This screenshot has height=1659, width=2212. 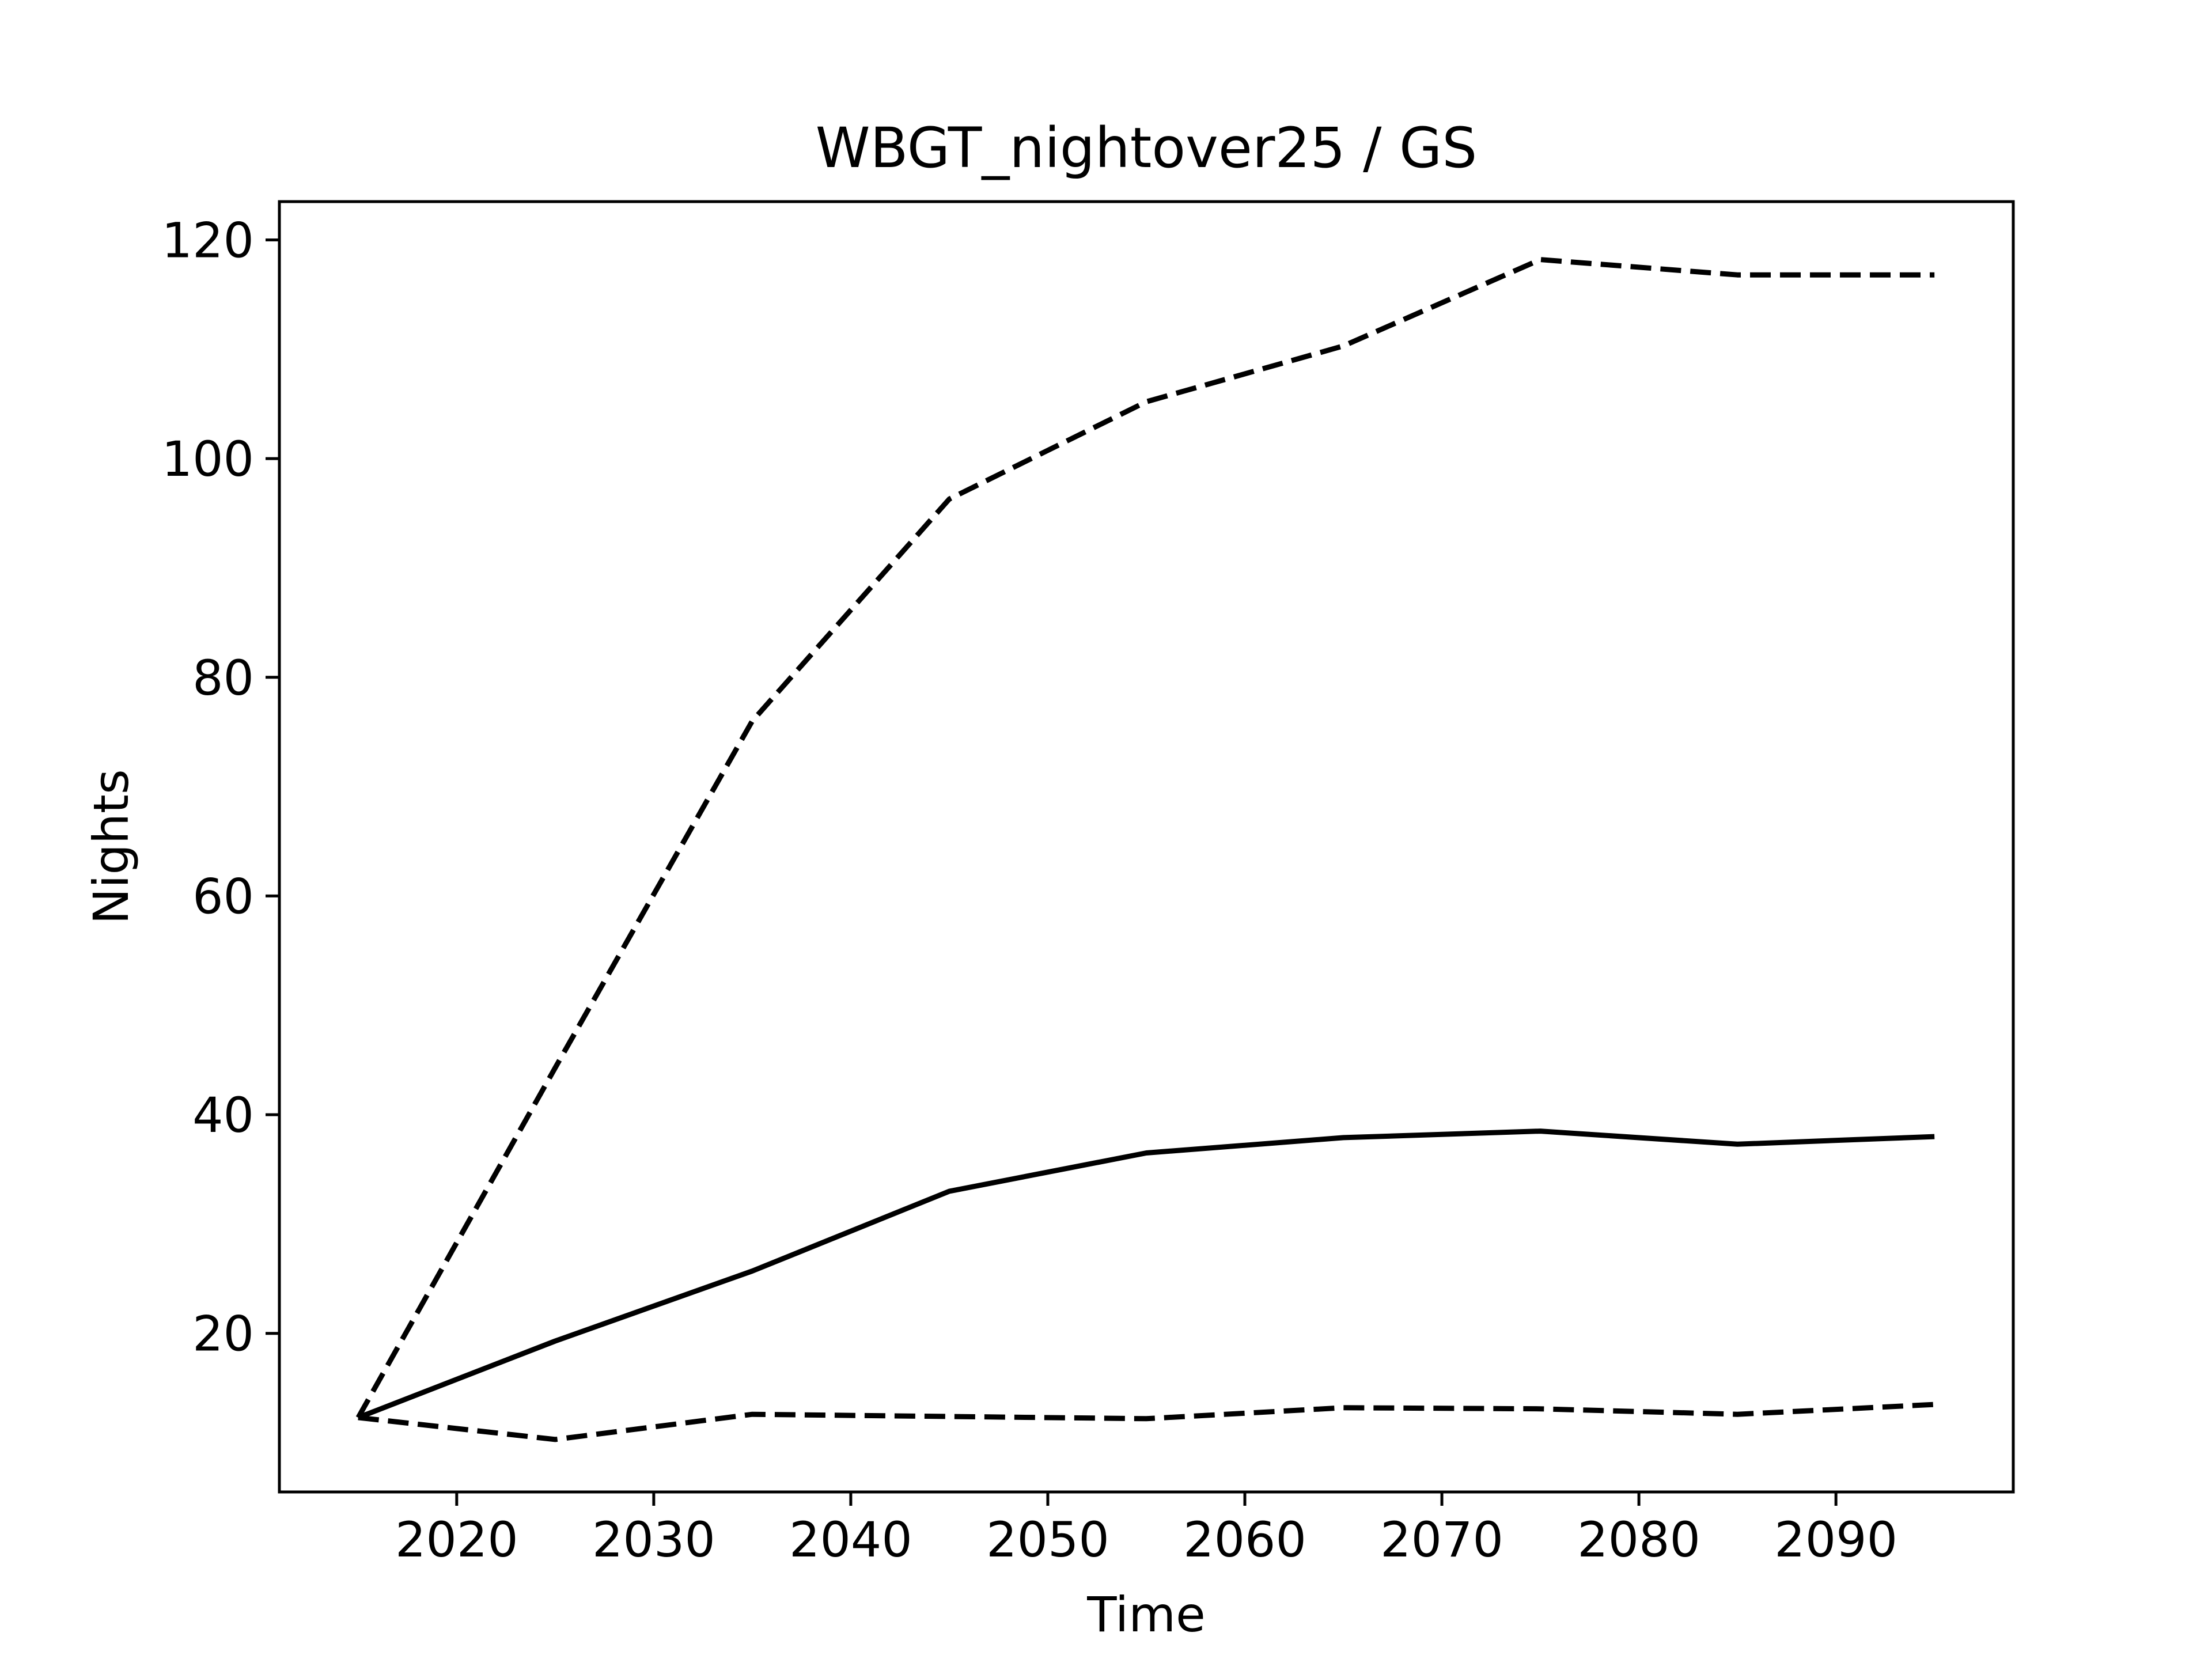 What do you see at coordinates (223, 896) in the screenshot?
I see `y-tick-label-60: 60` at bounding box center [223, 896].